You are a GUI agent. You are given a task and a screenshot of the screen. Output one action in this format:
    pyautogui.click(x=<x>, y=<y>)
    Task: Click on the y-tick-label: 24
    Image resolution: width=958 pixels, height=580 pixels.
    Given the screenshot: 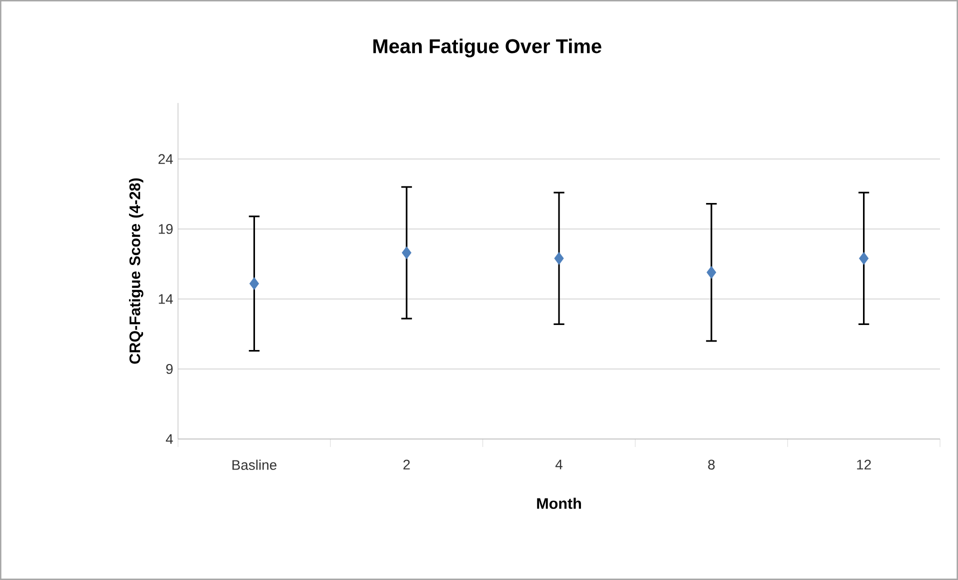 What is the action you would take?
    pyautogui.click(x=165, y=159)
    